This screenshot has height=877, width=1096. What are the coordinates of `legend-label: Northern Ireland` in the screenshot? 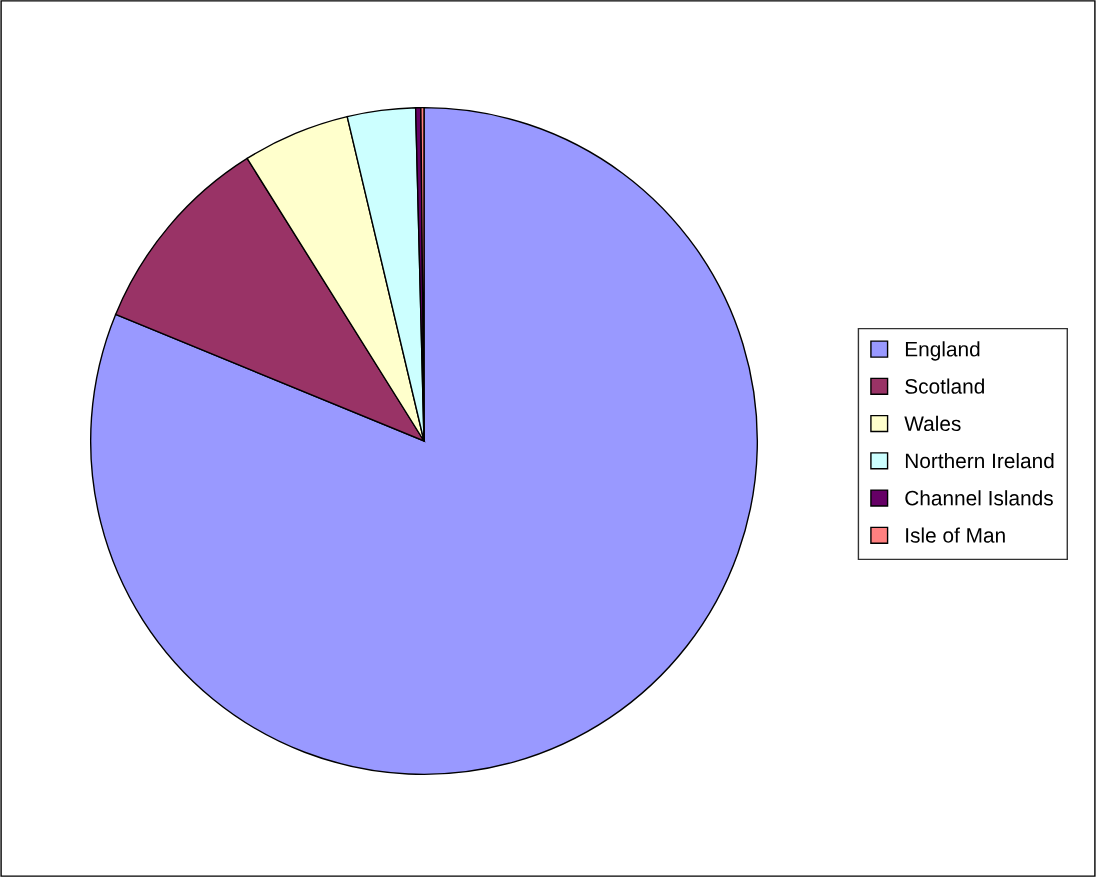 It's located at (979, 460).